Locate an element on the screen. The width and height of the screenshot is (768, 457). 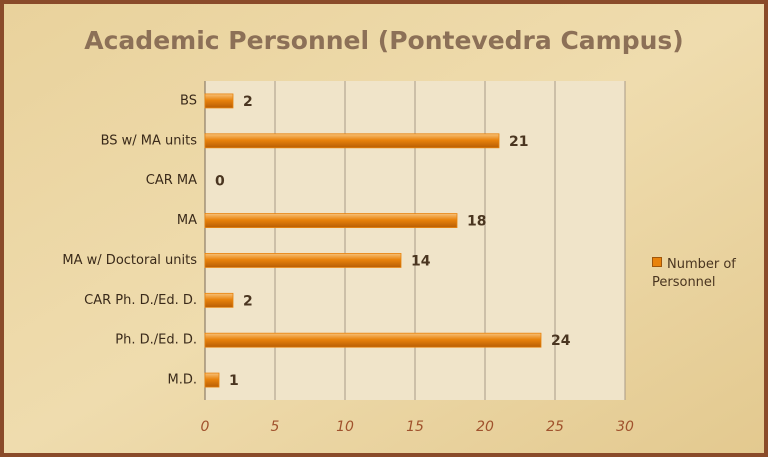
data-label: 18 is located at coordinates (476, 222).